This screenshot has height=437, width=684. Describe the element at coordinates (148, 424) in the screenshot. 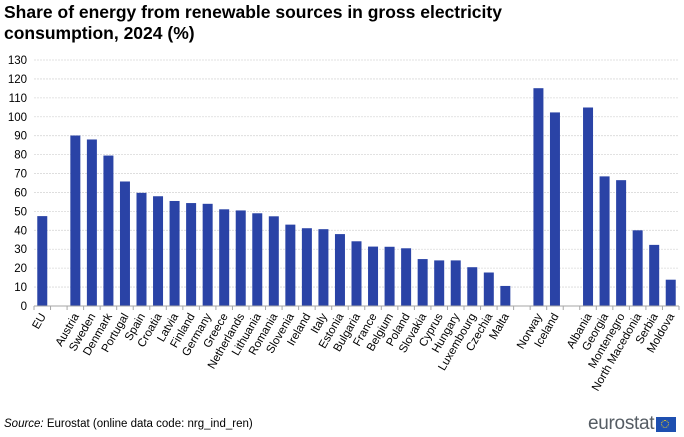

I see `source-text: Eurostat (online data code: nrg_ind_ren)` at that location.